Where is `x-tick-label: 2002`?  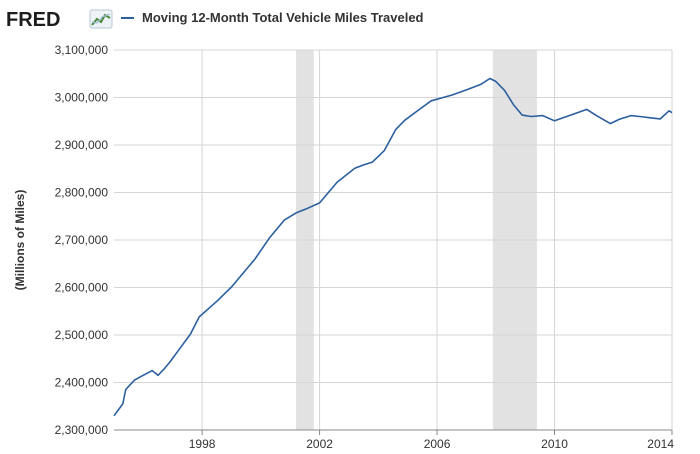 x-tick-label: 2002 is located at coordinates (319, 444).